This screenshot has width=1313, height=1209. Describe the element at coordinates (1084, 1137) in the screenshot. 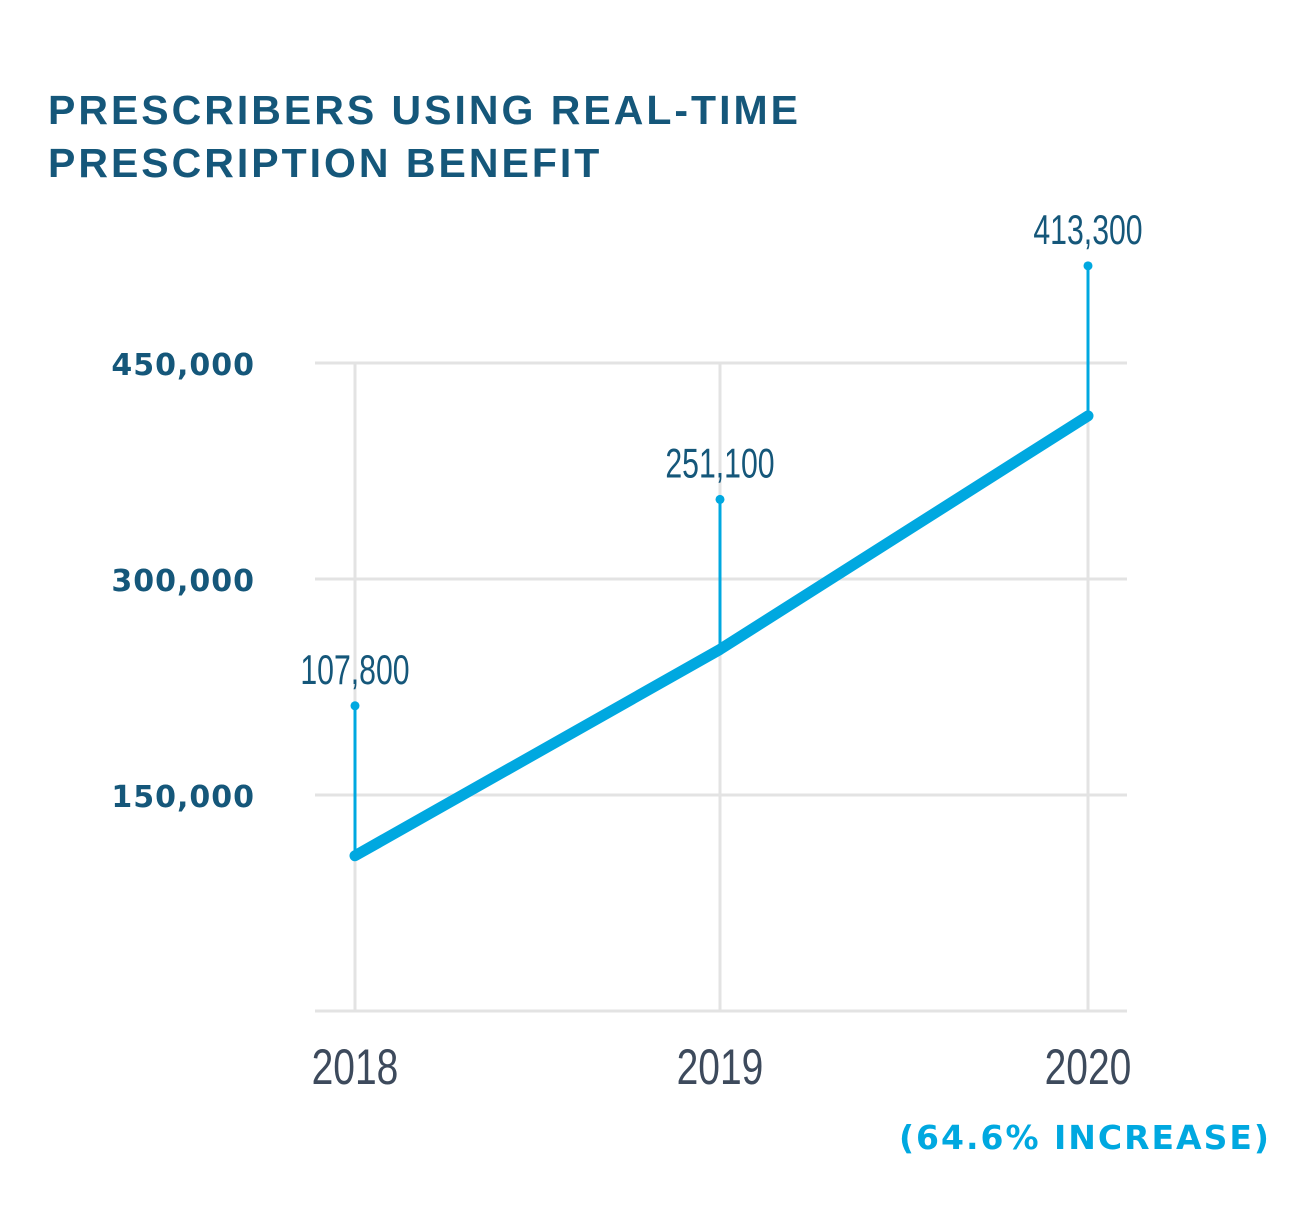

I see `increase-annotation: (64.6% INCREASE)` at that location.